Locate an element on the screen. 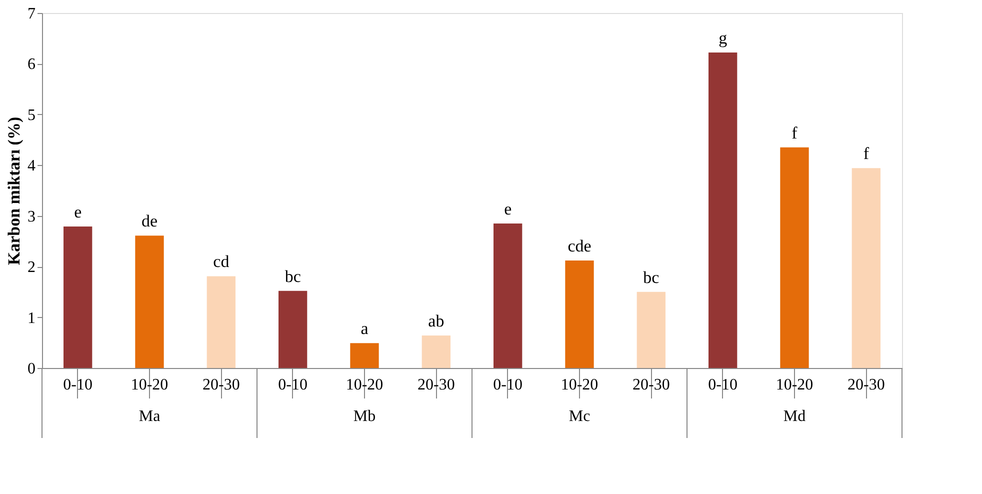  data-label: ab is located at coordinates (436, 321).